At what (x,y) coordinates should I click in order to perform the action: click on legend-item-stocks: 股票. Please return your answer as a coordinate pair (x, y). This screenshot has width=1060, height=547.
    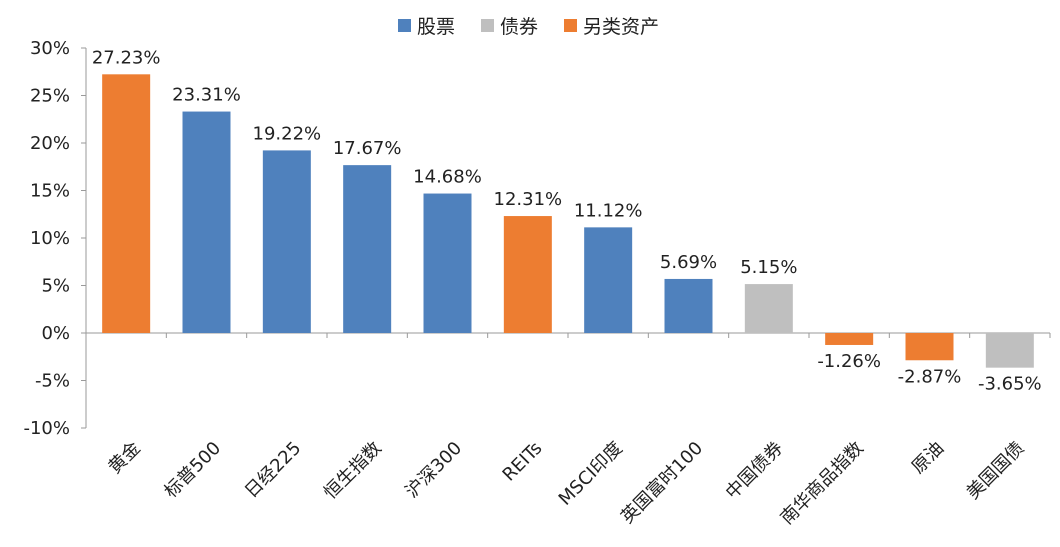
    Looking at the image, I should click on (426, 25).